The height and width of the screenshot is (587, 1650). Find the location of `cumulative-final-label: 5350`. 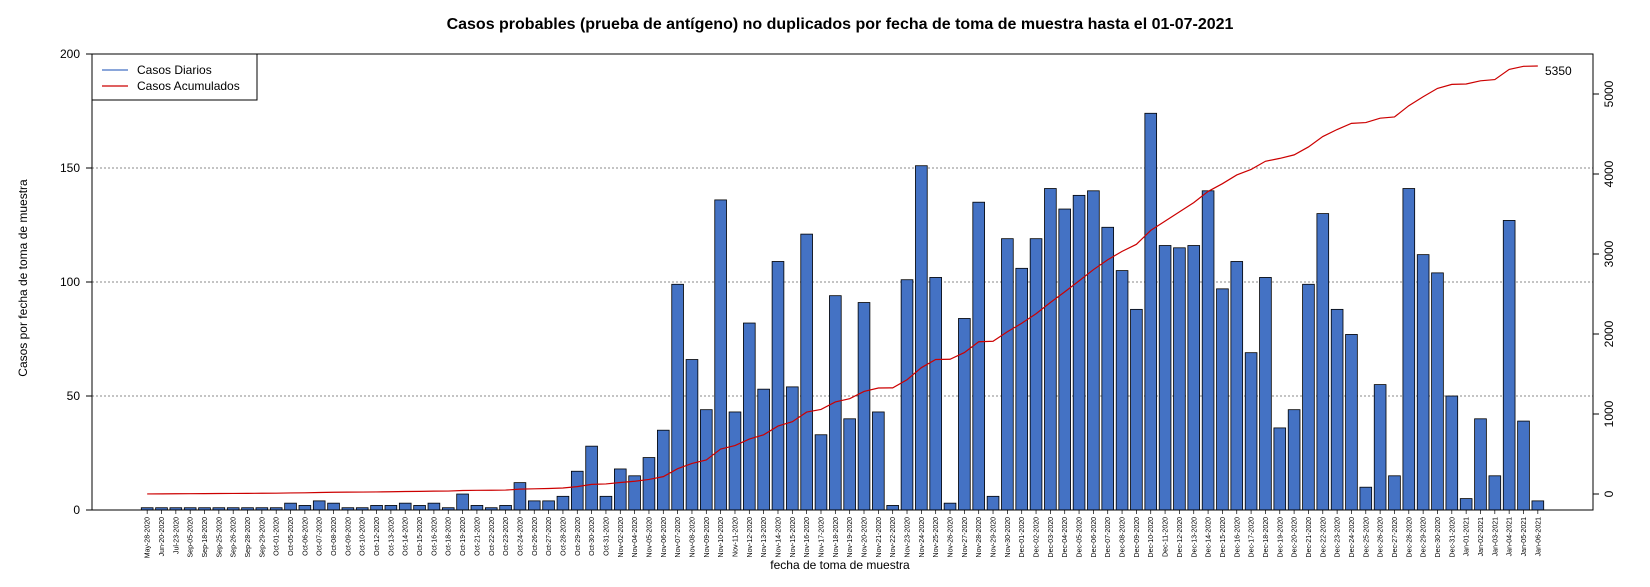

cumulative-final-label: 5350 is located at coordinates (1558, 71).